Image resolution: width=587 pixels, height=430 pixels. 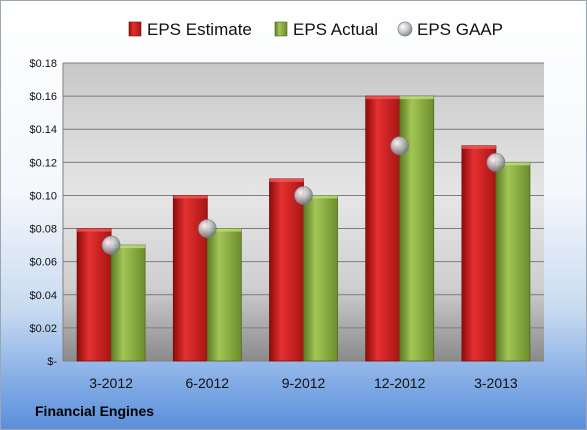 I want to click on legend-item: EPS Estimate, so click(x=190, y=29).